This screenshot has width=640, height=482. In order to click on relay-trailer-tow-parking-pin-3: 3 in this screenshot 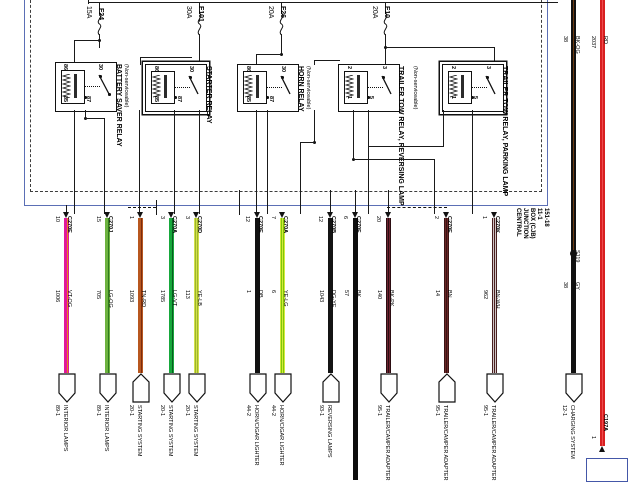, I will do `click(488, 68)`.